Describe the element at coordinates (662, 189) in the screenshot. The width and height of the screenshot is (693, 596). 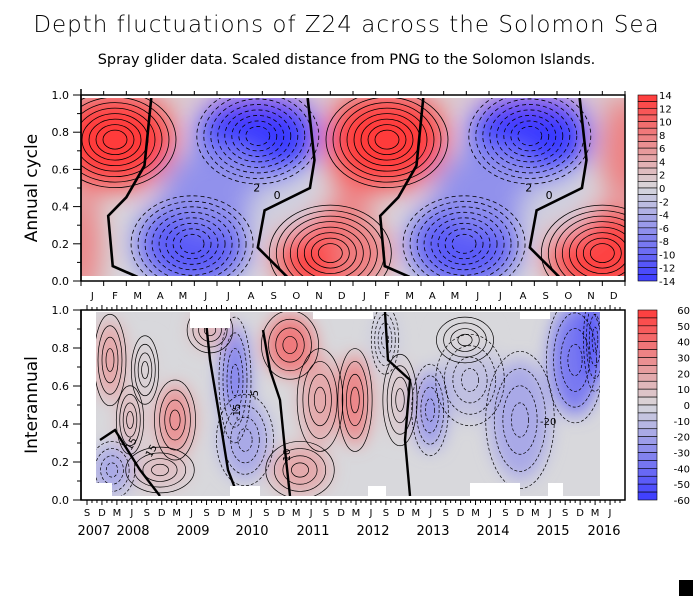
I see `annual-colorbar-label: 0` at that location.